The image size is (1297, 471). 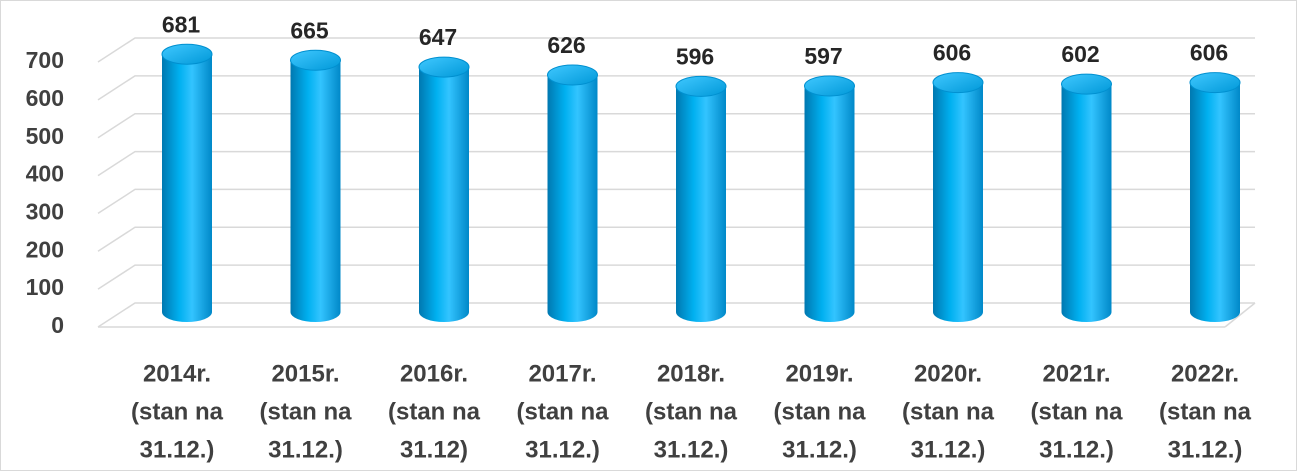 What do you see at coordinates (434, 449) in the screenshot?
I see `x-tick-label: 31.12)` at bounding box center [434, 449].